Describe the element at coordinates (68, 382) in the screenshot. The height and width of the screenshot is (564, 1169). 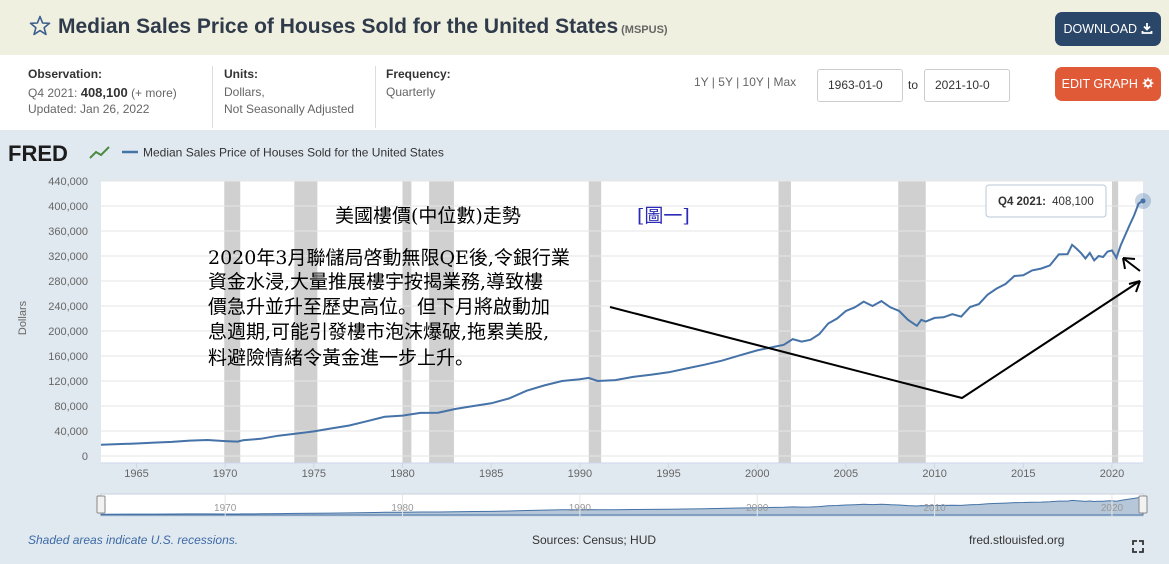
I see `y-tick-label: 120,000` at that location.